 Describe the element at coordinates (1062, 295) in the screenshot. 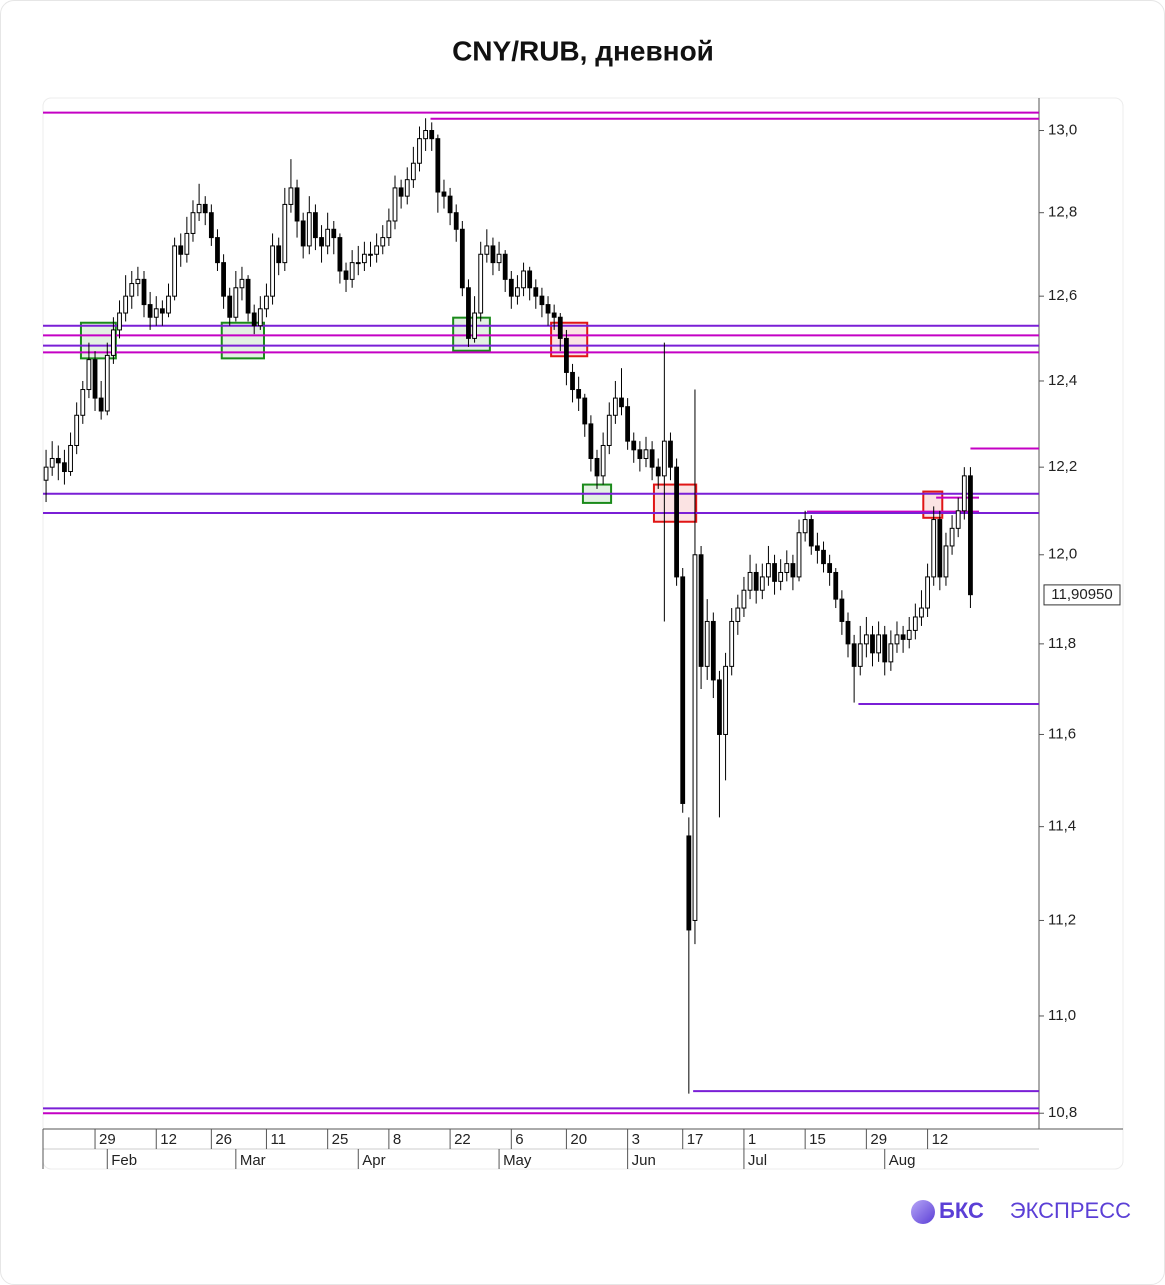

I see `y-tick-label: 12,6` at that location.